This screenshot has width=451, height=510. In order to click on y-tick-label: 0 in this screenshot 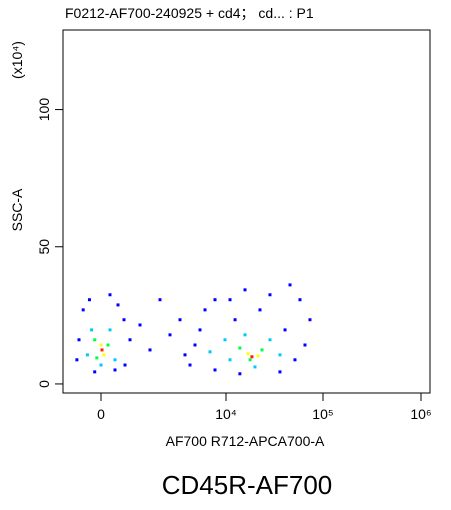, I will do `click(44, 384)`.